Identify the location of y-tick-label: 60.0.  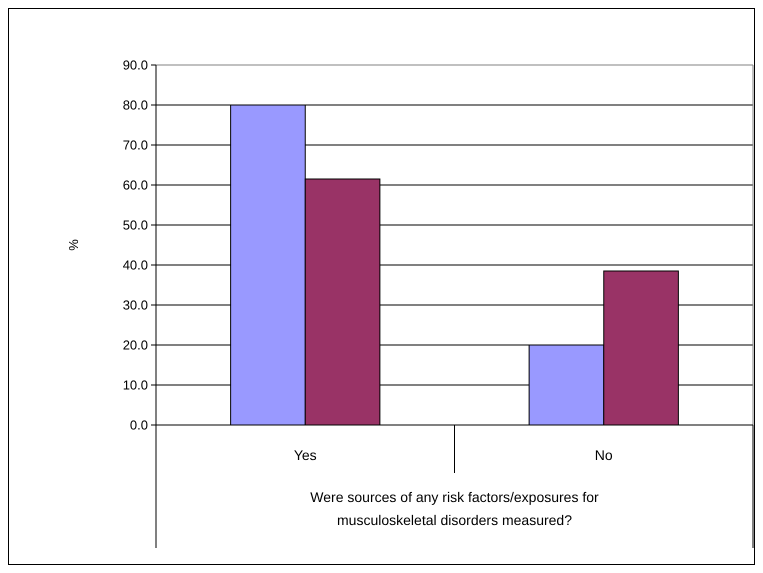
(135, 185).